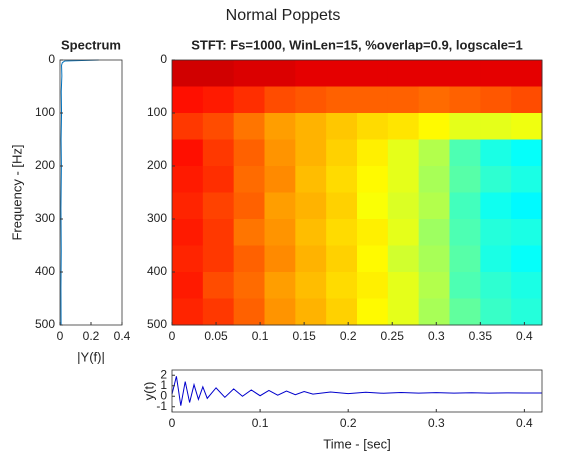 The width and height of the screenshot is (567, 463). I want to click on y-tick-label: 1, so click(163, 385).